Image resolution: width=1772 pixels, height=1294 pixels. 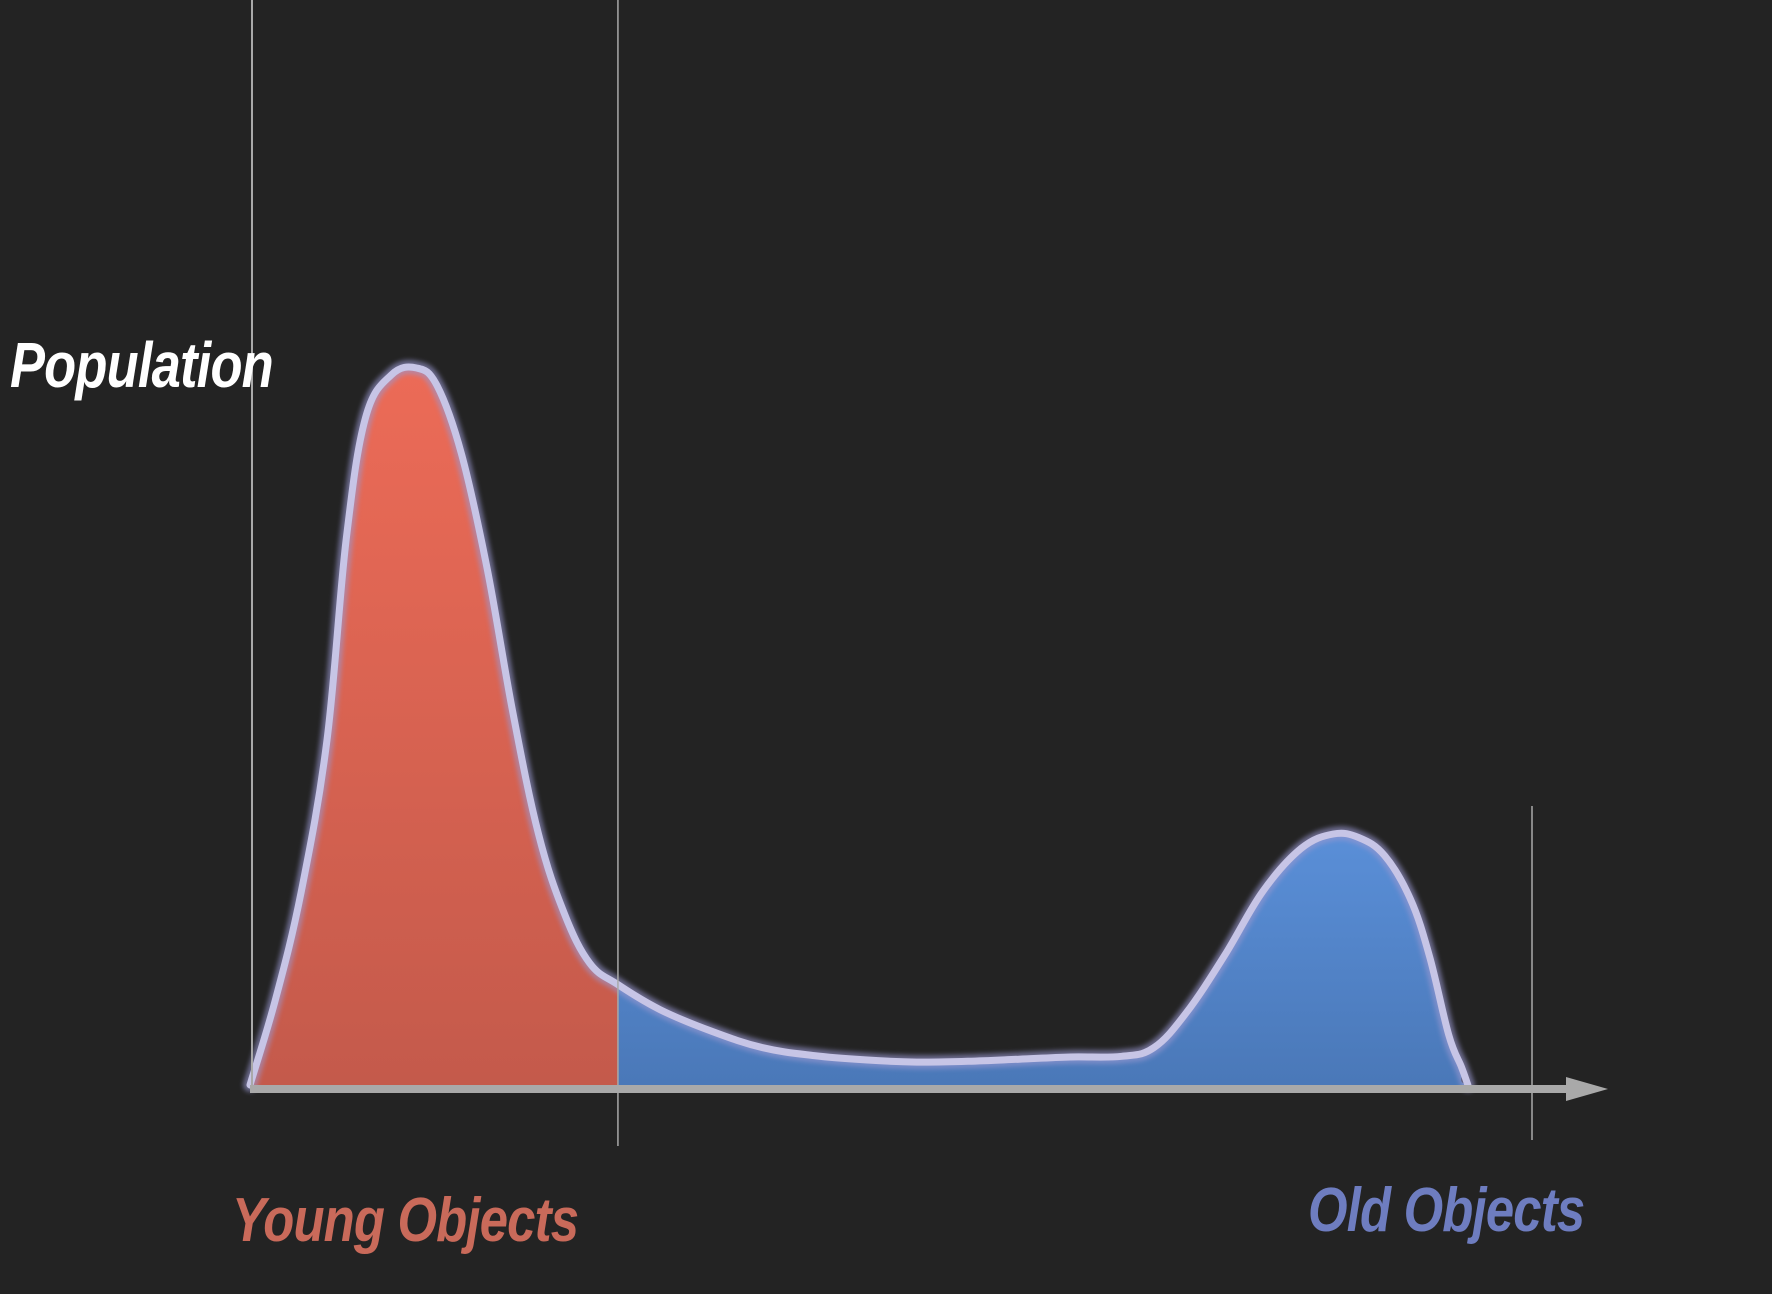 What do you see at coordinates (1587, 1089) in the screenshot?
I see `x-axis-arrowhead` at bounding box center [1587, 1089].